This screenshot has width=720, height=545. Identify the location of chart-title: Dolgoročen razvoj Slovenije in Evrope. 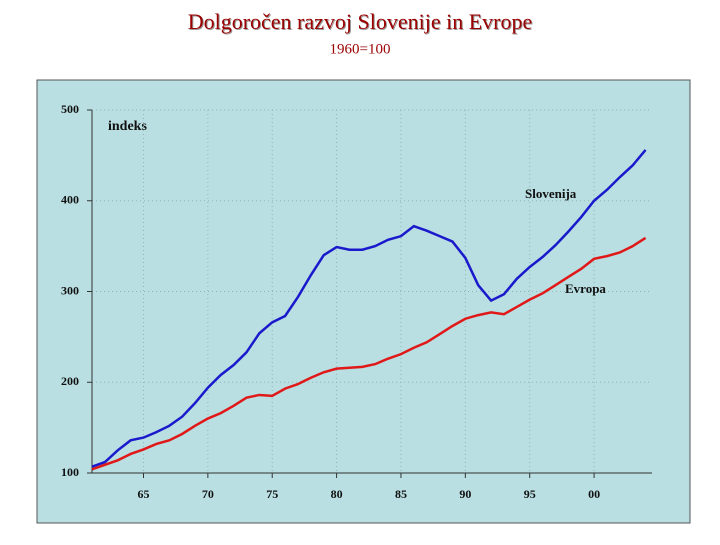
(360, 21).